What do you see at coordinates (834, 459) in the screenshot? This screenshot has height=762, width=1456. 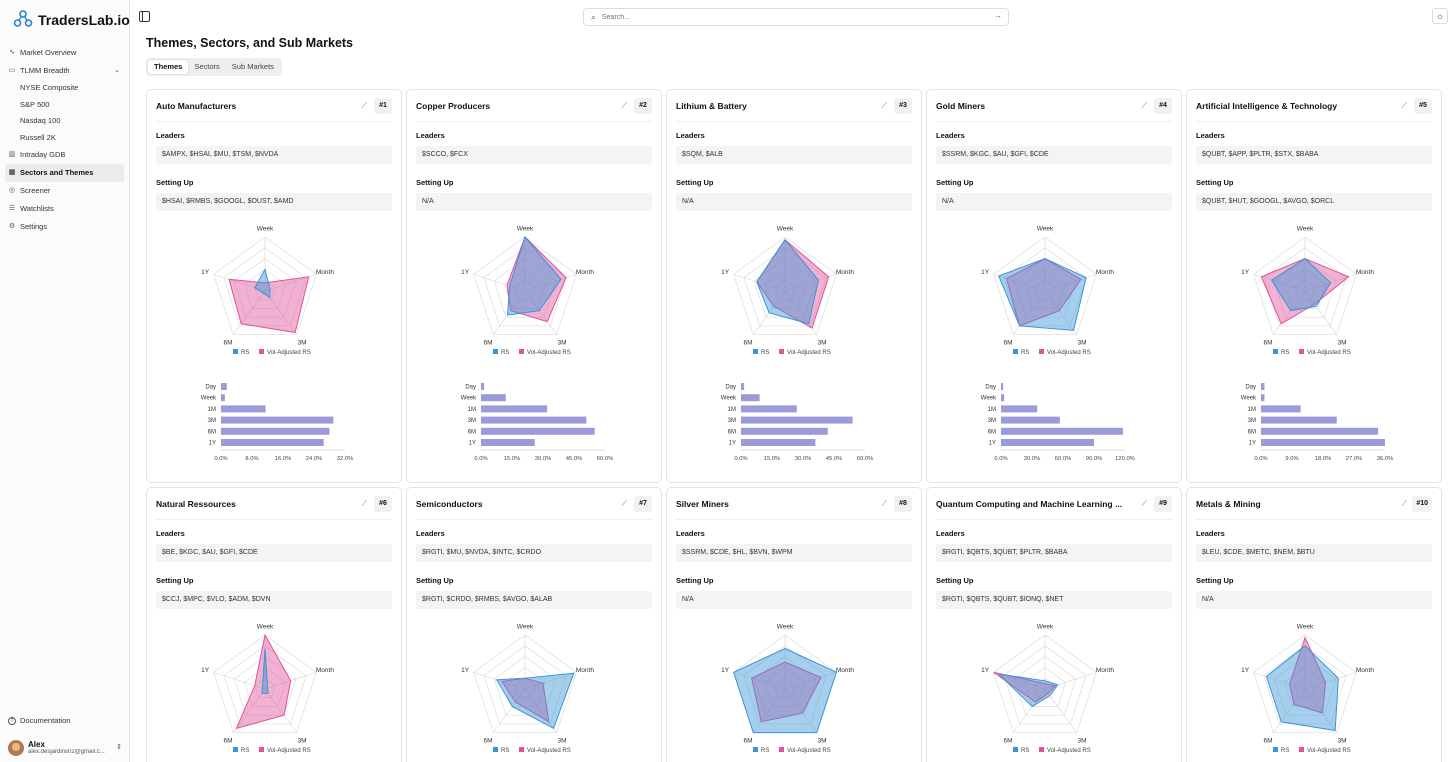 I see `x-tick-label: 45.0%` at bounding box center [834, 459].